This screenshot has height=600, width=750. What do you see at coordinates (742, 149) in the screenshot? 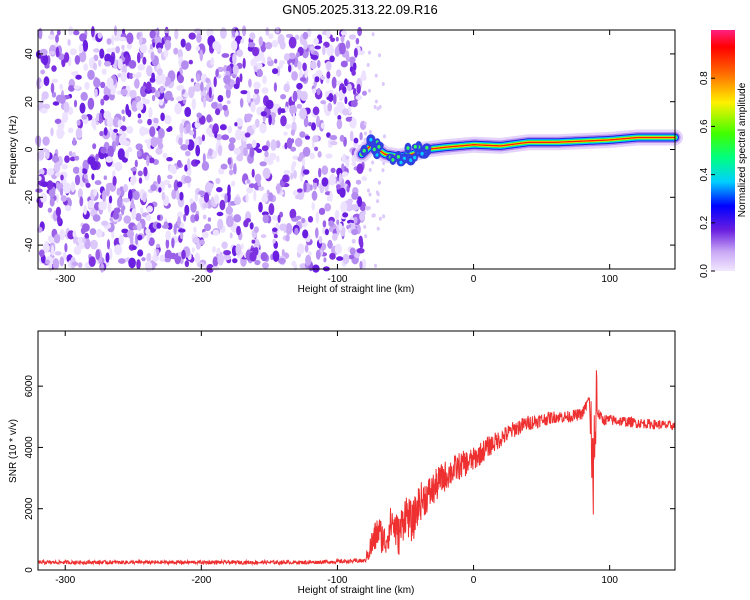
I see `colorbar-label: Normalized spectral amplitude` at bounding box center [742, 149].